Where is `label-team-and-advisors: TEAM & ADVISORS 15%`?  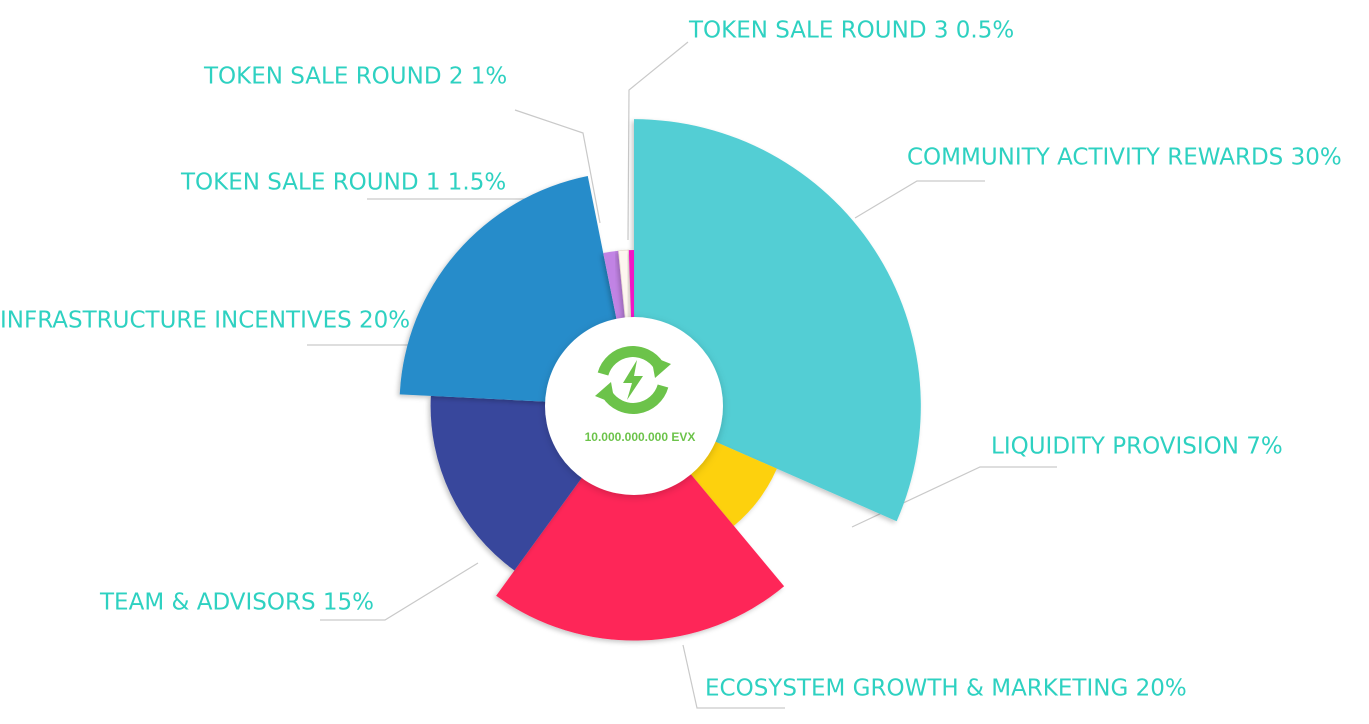
label-team-and-advisors: TEAM & ADVISORS 15% is located at coordinates (236, 603).